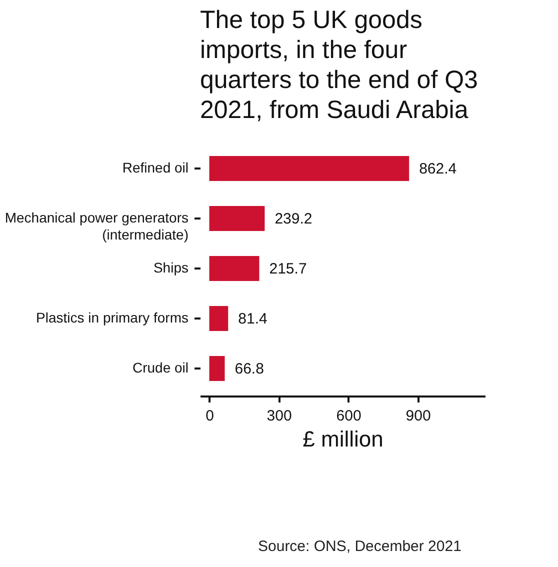  What do you see at coordinates (418, 416) in the screenshot?
I see `x-tick-label: 900` at bounding box center [418, 416].